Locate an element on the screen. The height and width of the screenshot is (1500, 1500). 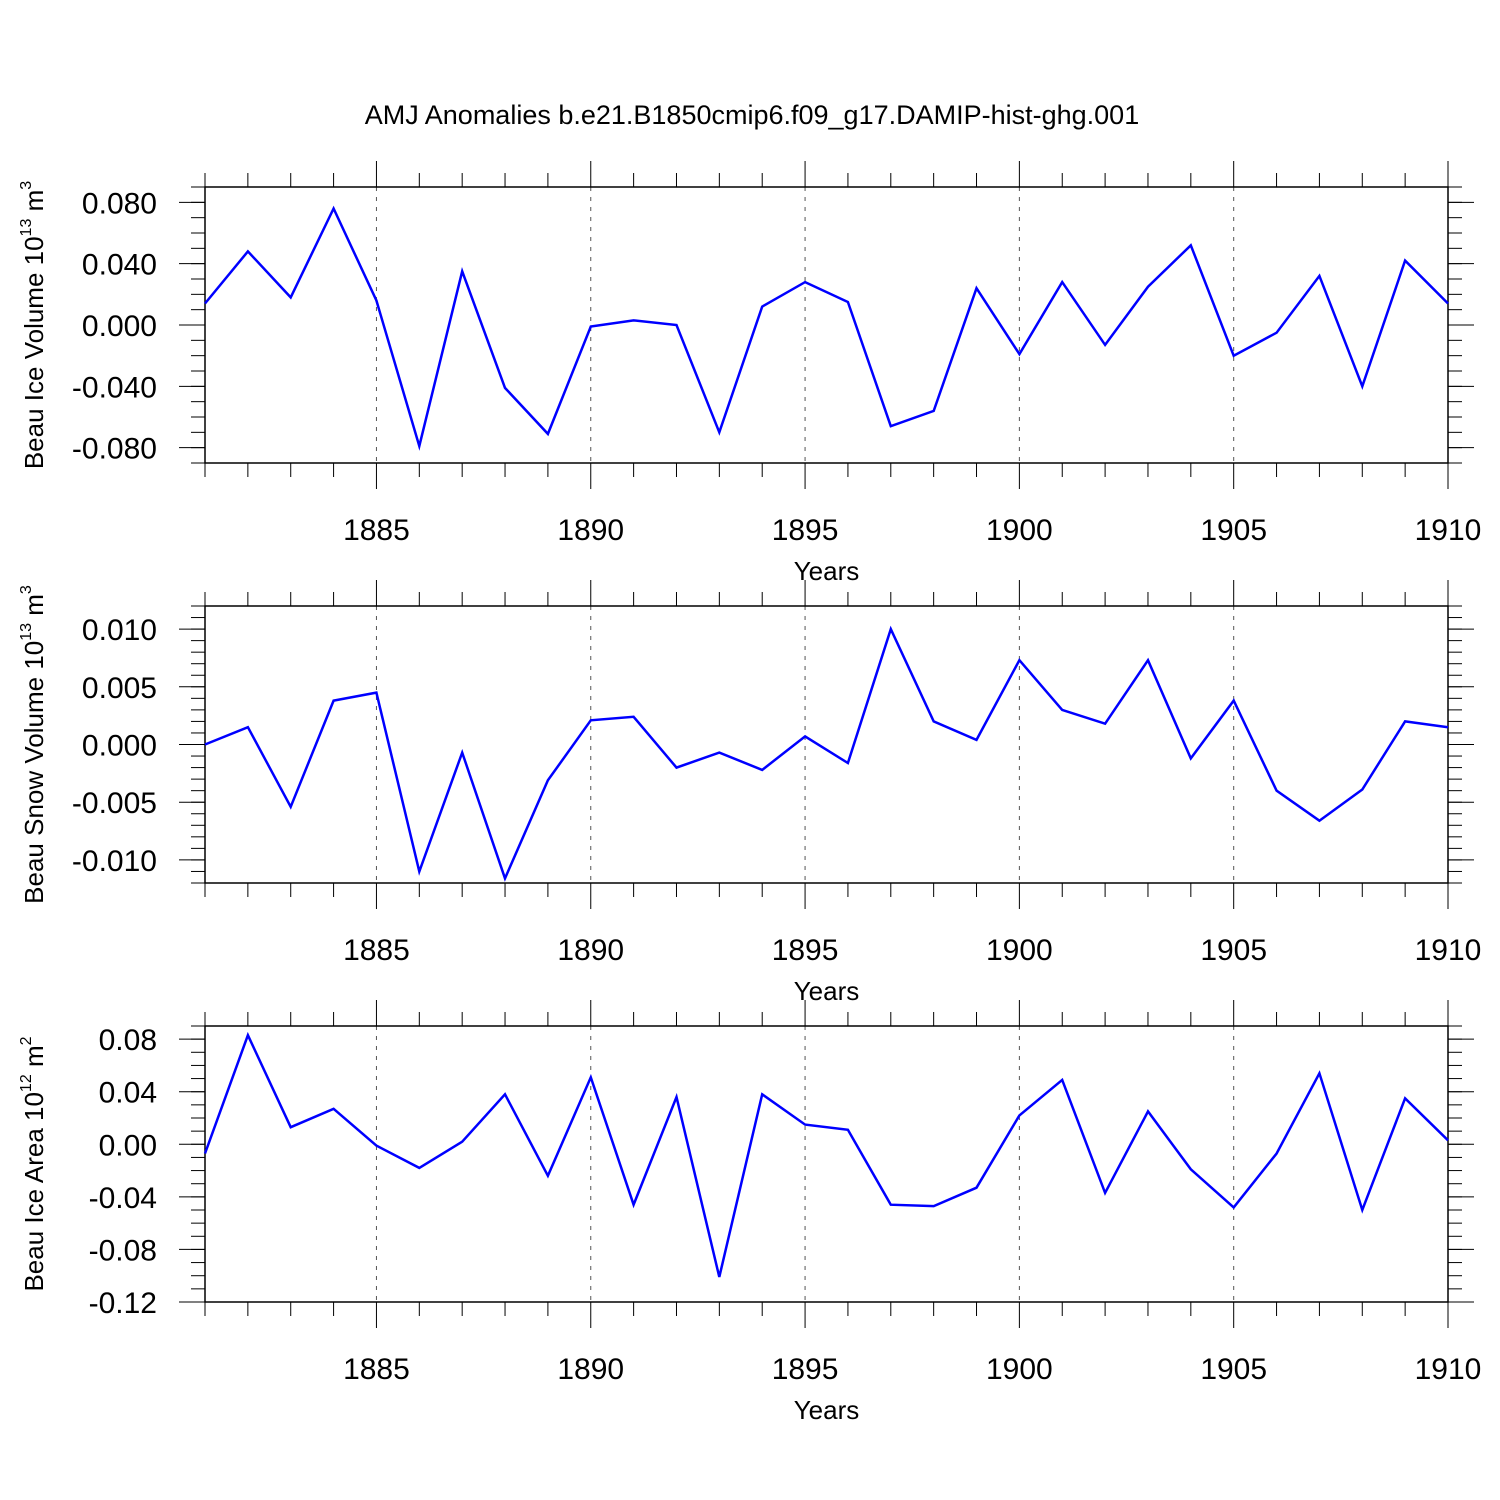
y-tick-label: -0.010 is located at coordinates (114, 861).